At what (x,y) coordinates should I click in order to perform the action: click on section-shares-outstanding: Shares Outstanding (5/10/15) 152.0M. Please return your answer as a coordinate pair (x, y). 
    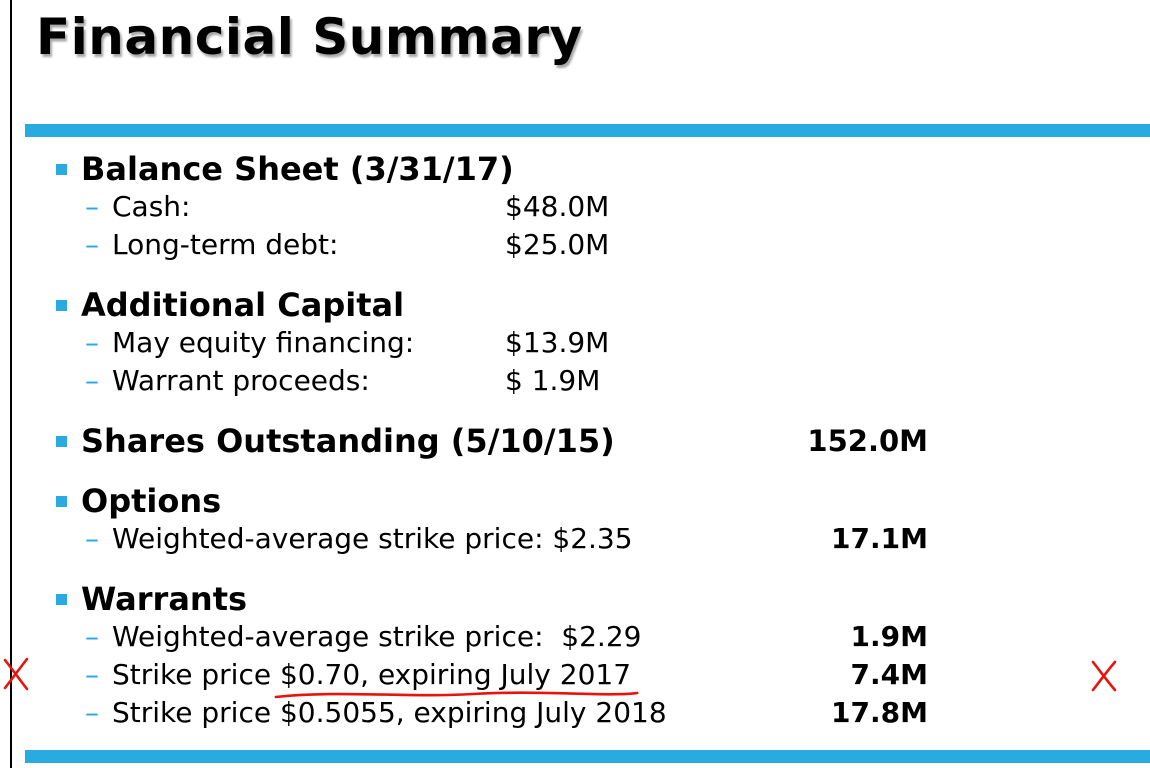
    Looking at the image, I should click on (483, 441).